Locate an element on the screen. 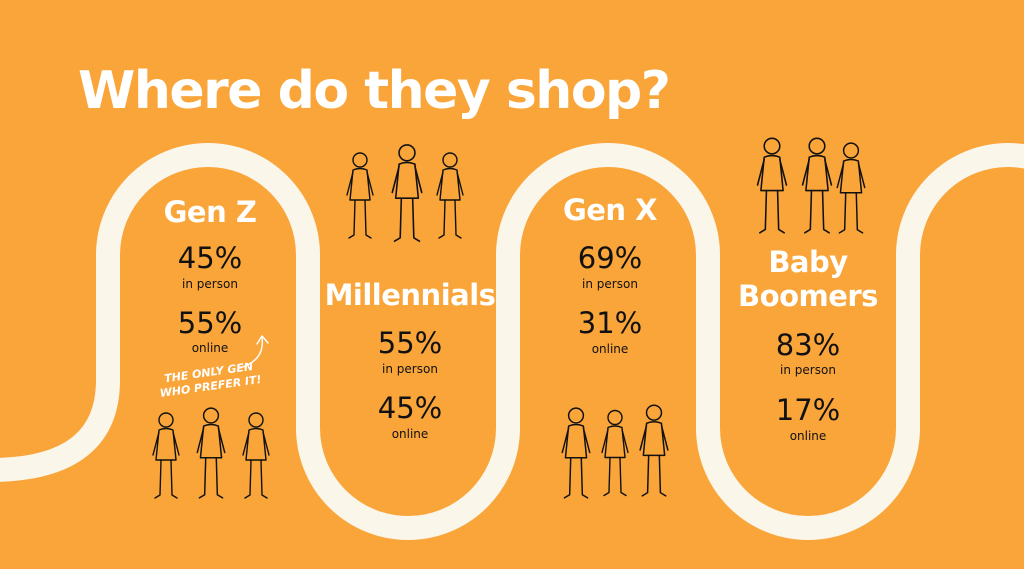 The width and height of the screenshot is (1024, 569). generation-name: Boomers is located at coordinates (808, 296).